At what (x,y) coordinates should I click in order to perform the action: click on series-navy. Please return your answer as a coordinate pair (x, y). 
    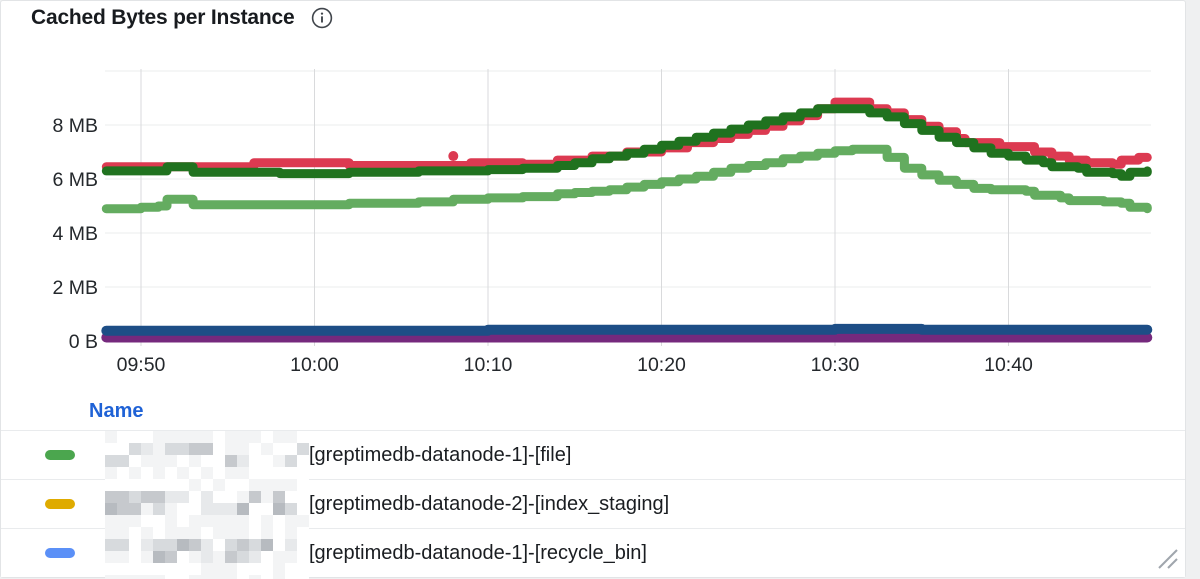
    Looking at the image, I should click on (627, 329).